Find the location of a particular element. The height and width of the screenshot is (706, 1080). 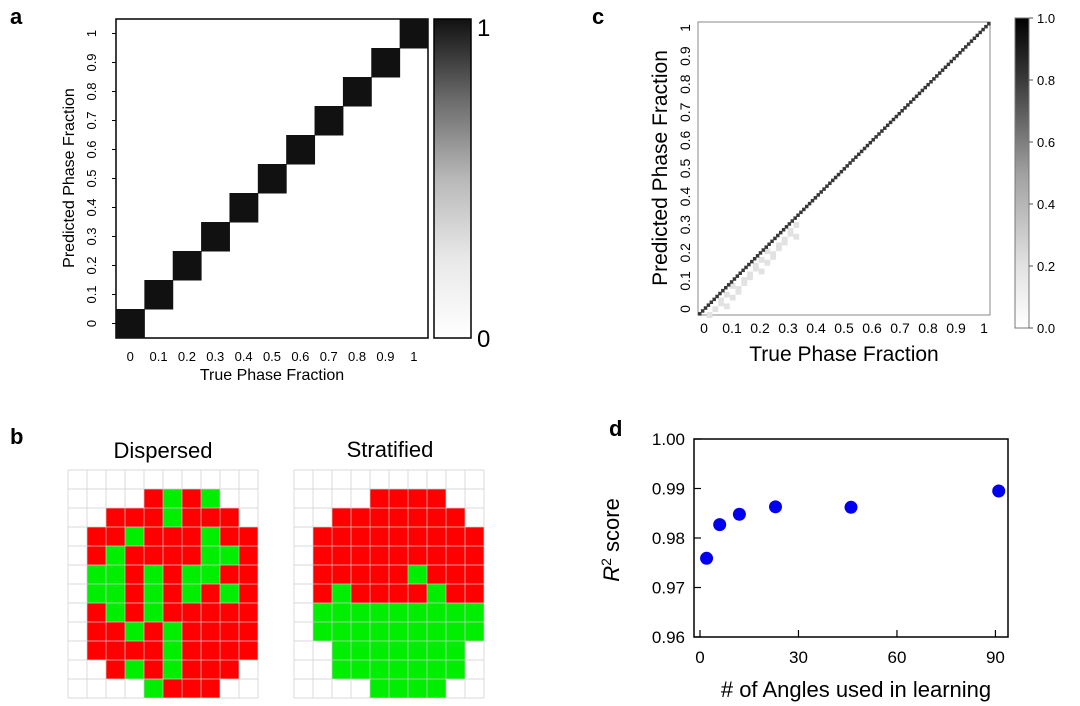

colorbar-tick-label: 0.0 is located at coordinates (1046, 328).